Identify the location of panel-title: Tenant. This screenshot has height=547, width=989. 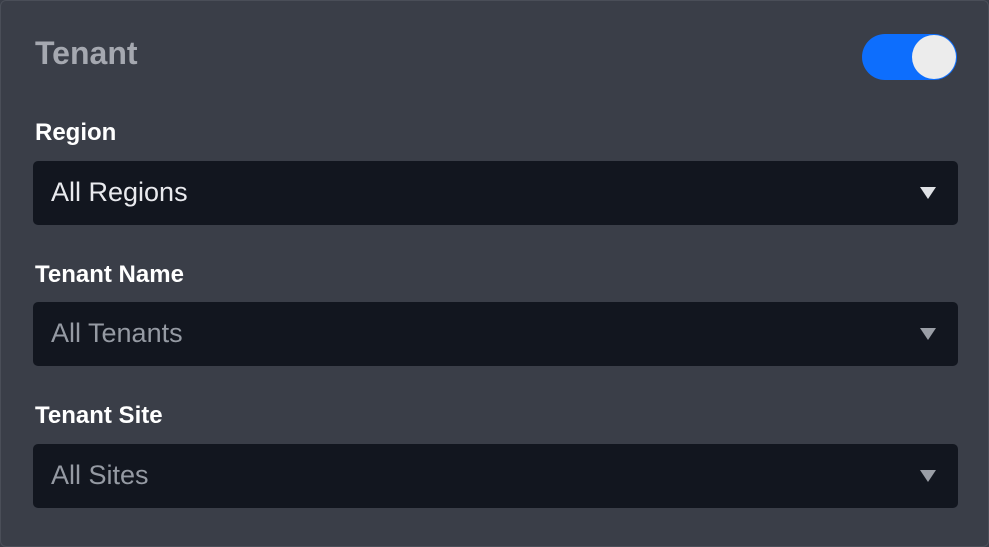
(86, 53).